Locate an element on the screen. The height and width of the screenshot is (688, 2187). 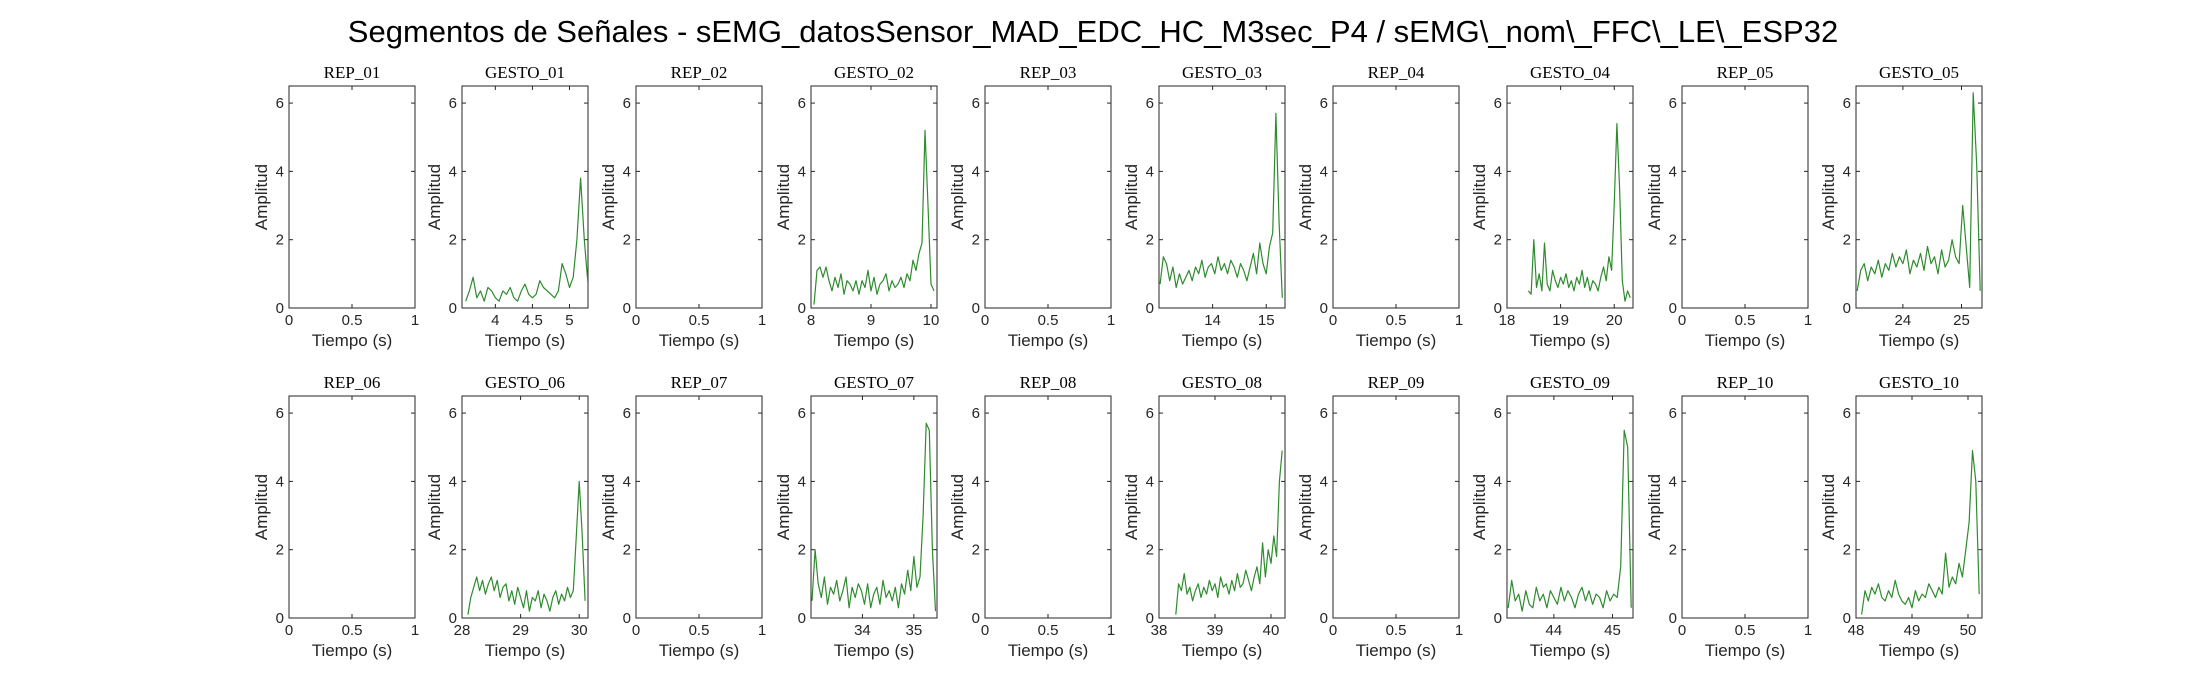
x-tick-label: 8 is located at coordinates (811, 320).